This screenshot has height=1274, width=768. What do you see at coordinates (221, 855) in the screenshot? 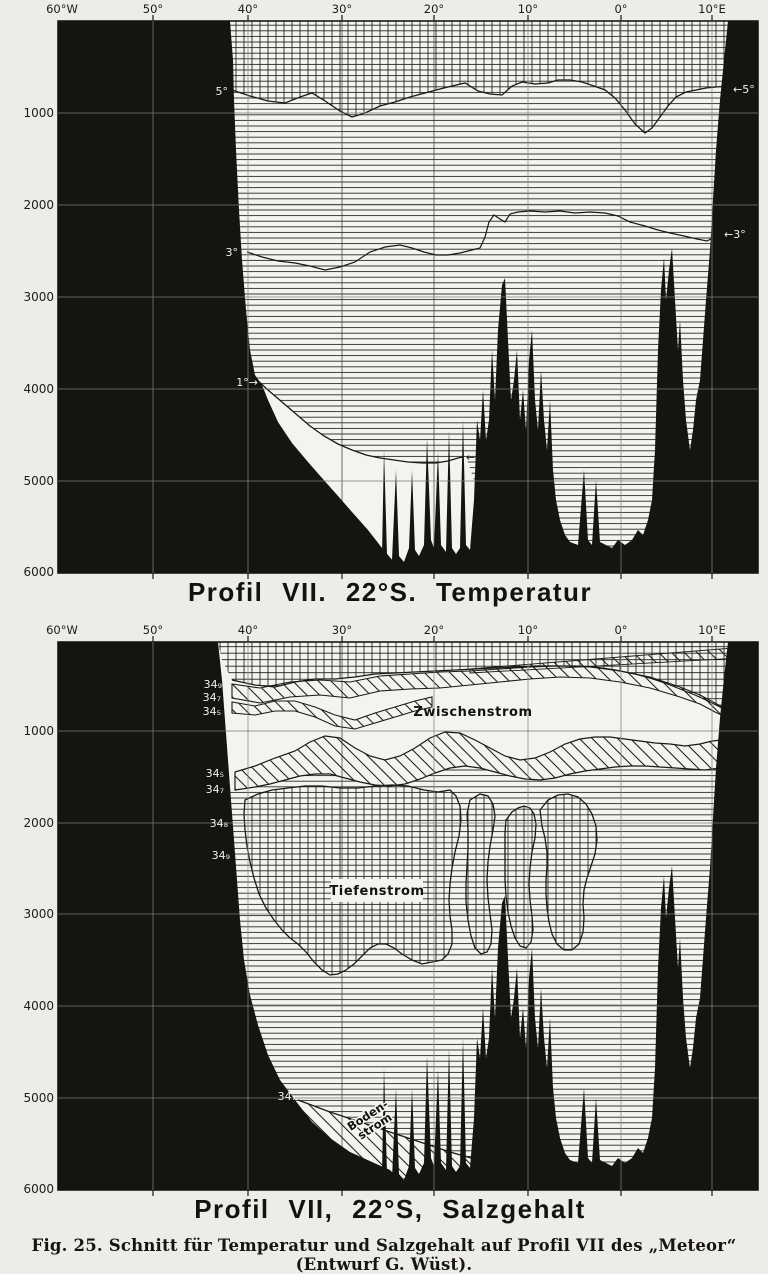
I see `isohaline-label-349-deep: 34₉` at bounding box center [221, 855].